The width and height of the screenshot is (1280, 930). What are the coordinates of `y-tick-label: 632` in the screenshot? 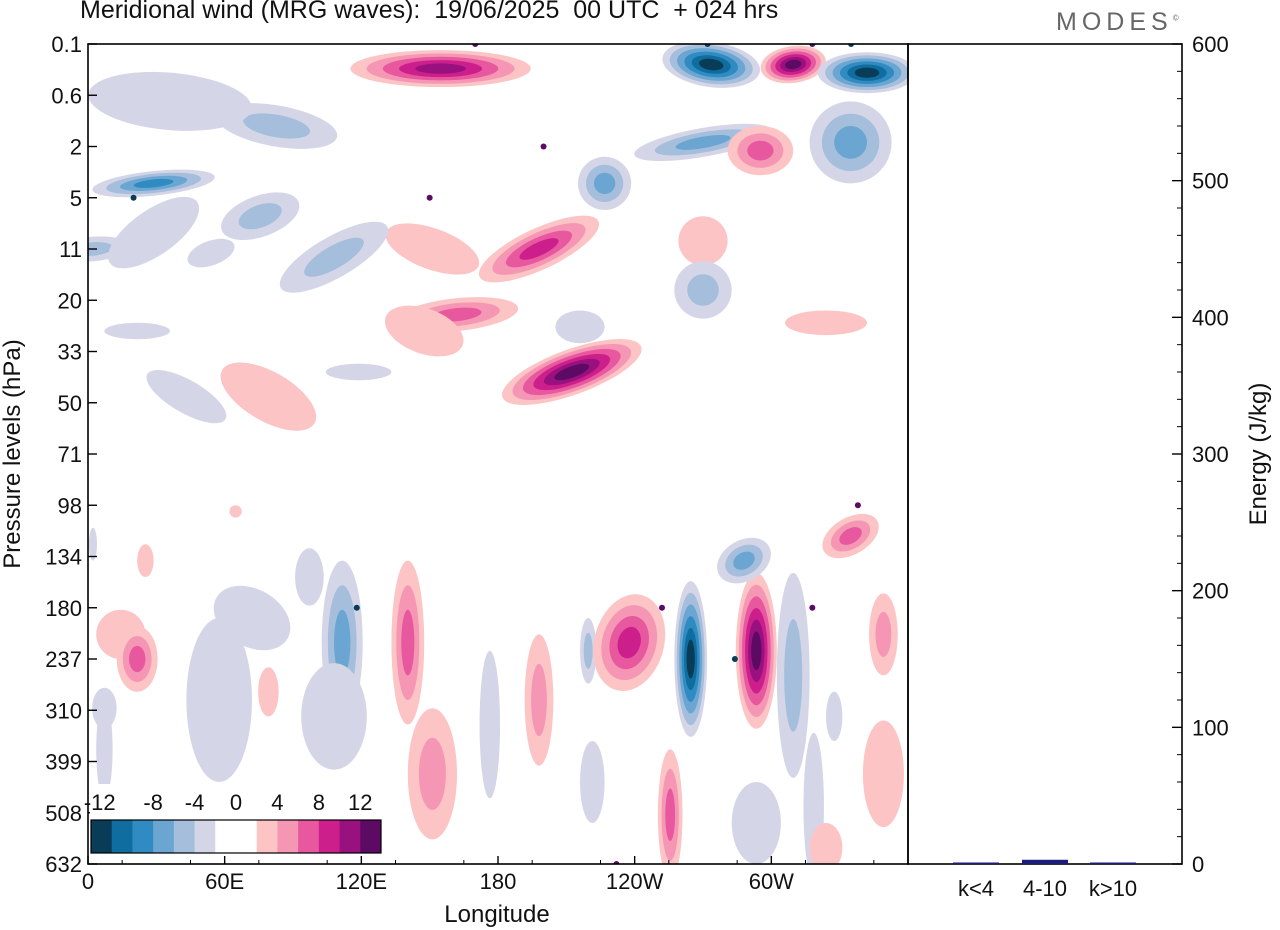 It's located at (63, 864).